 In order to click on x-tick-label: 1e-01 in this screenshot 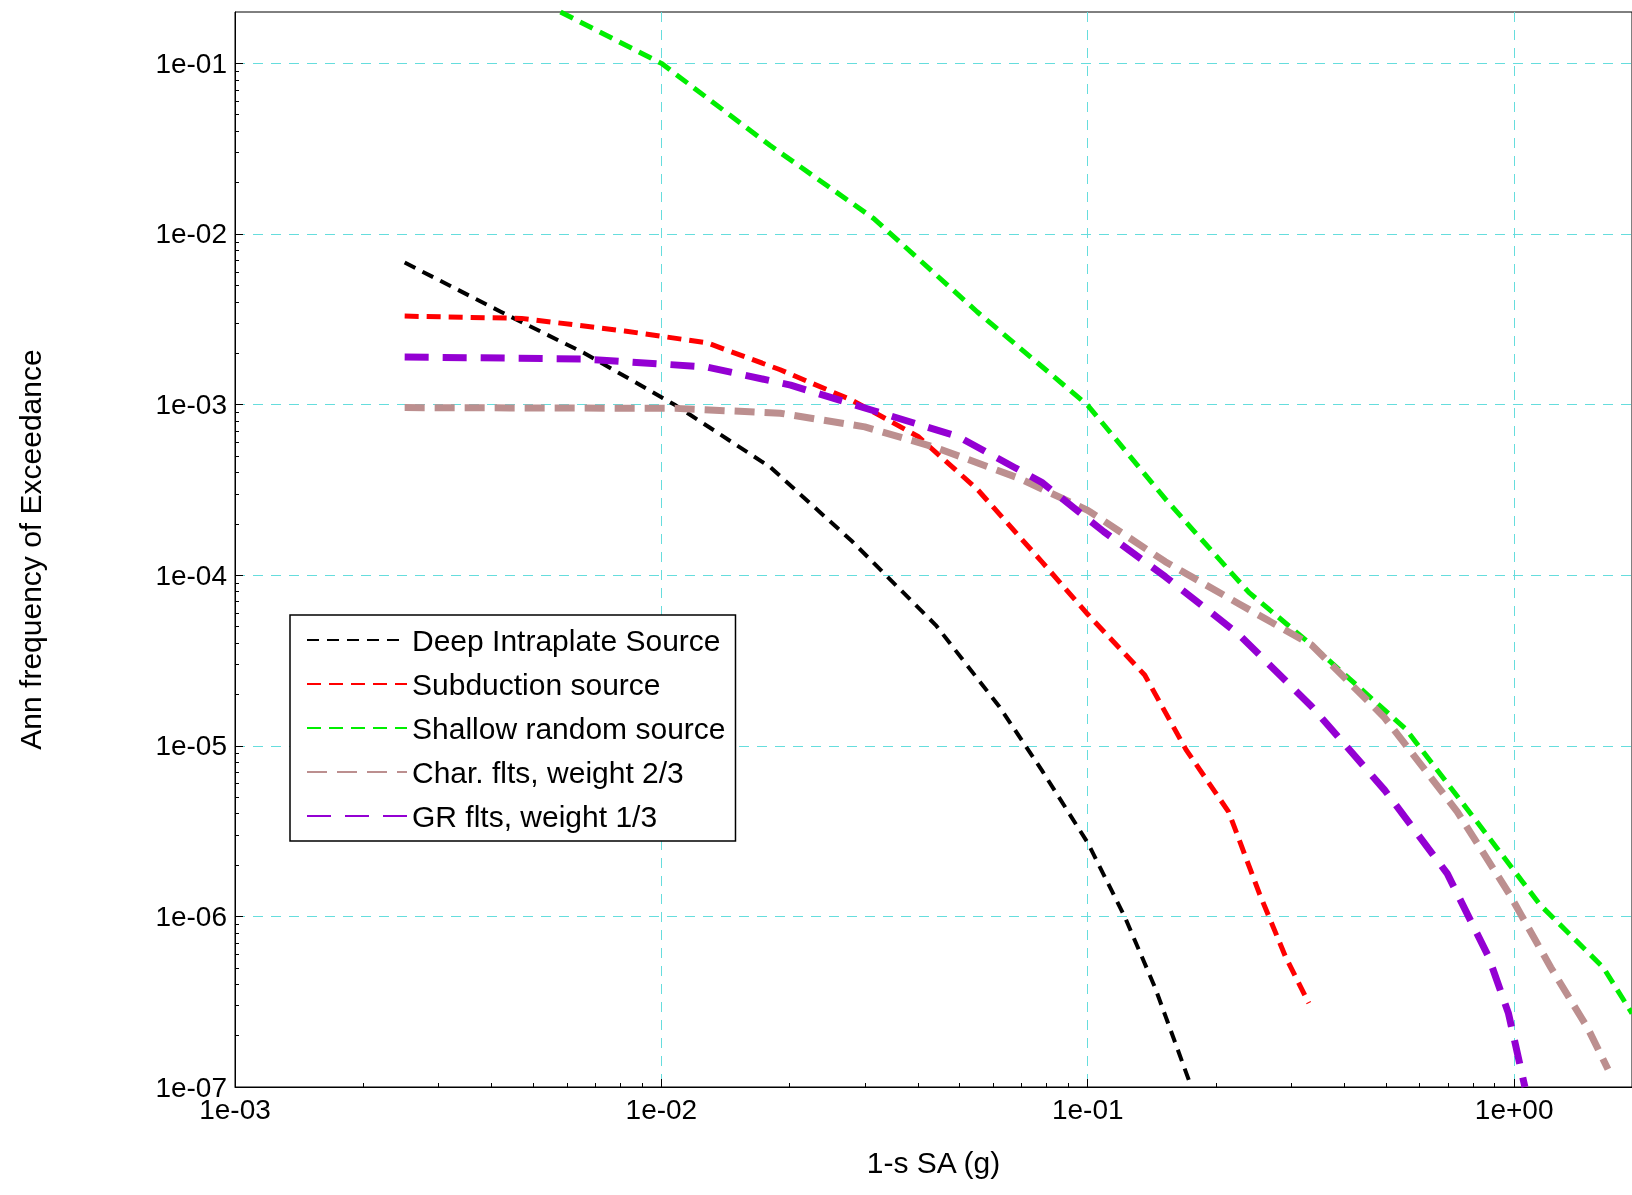, I will do `click(1087, 1109)`.